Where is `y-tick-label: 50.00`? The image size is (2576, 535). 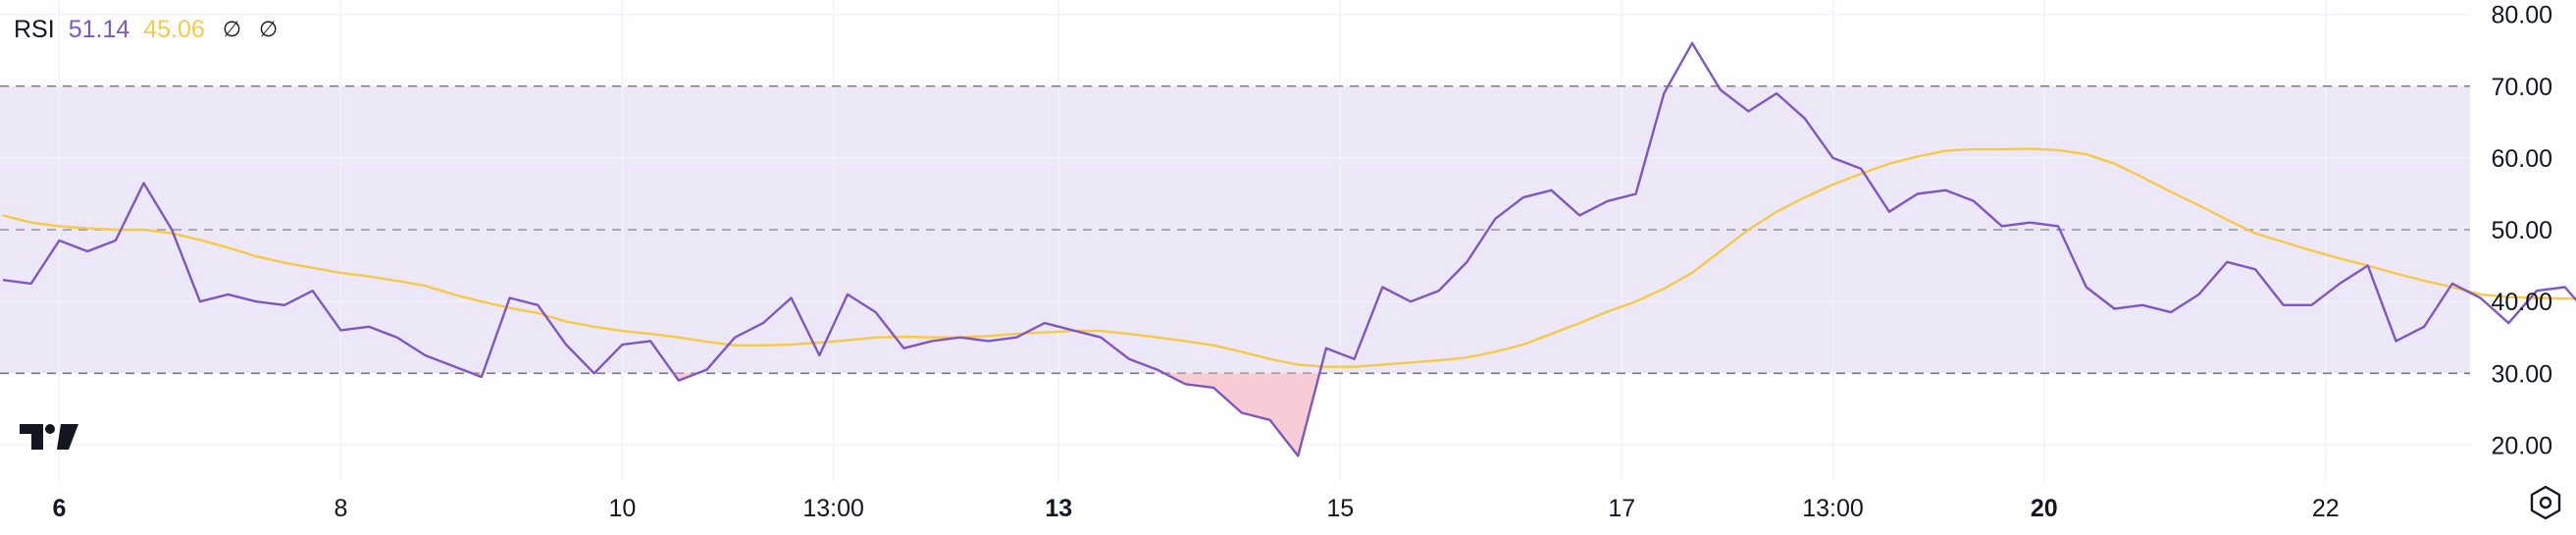
y-tick-label: 50.00 is located at coordinates (2521, 230).